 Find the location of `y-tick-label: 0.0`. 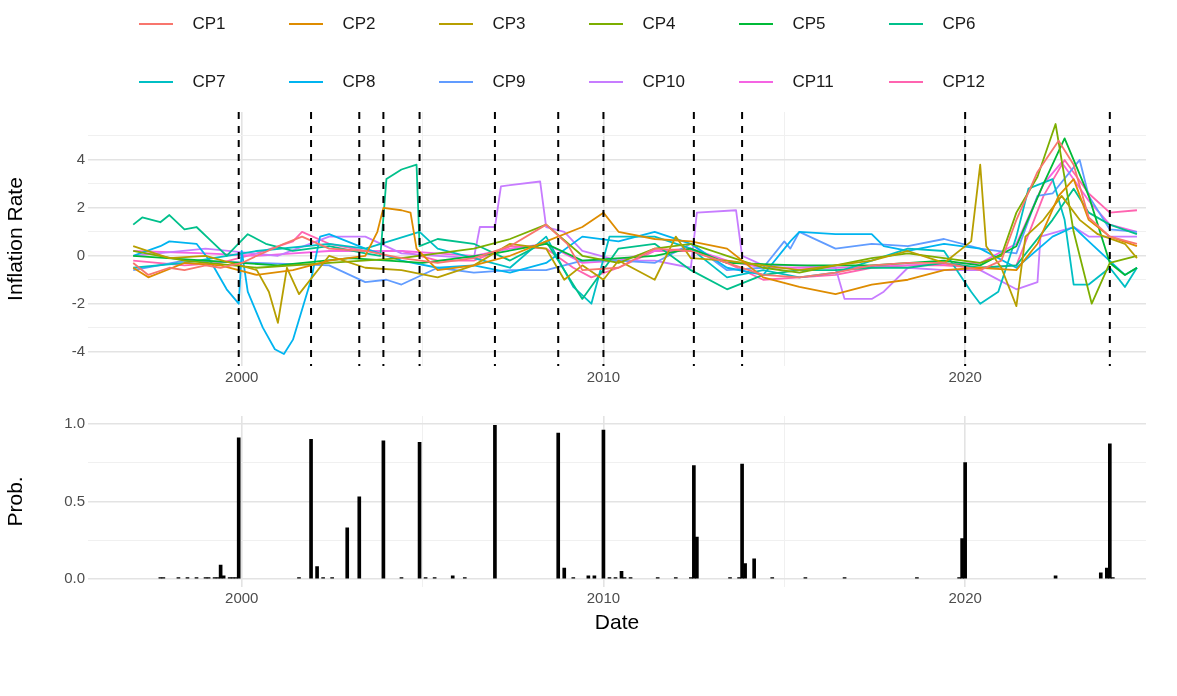

y-tick-label: 0.0 is located at coordinates (74, 578).